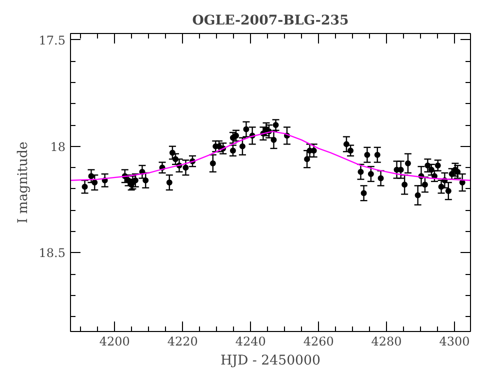 Image resolution: width=490 pixels, height=380 pixels. Describe the element at coordinates (52, 40) in the screenshot. I see `y-tick-label: 17.5` at that location.